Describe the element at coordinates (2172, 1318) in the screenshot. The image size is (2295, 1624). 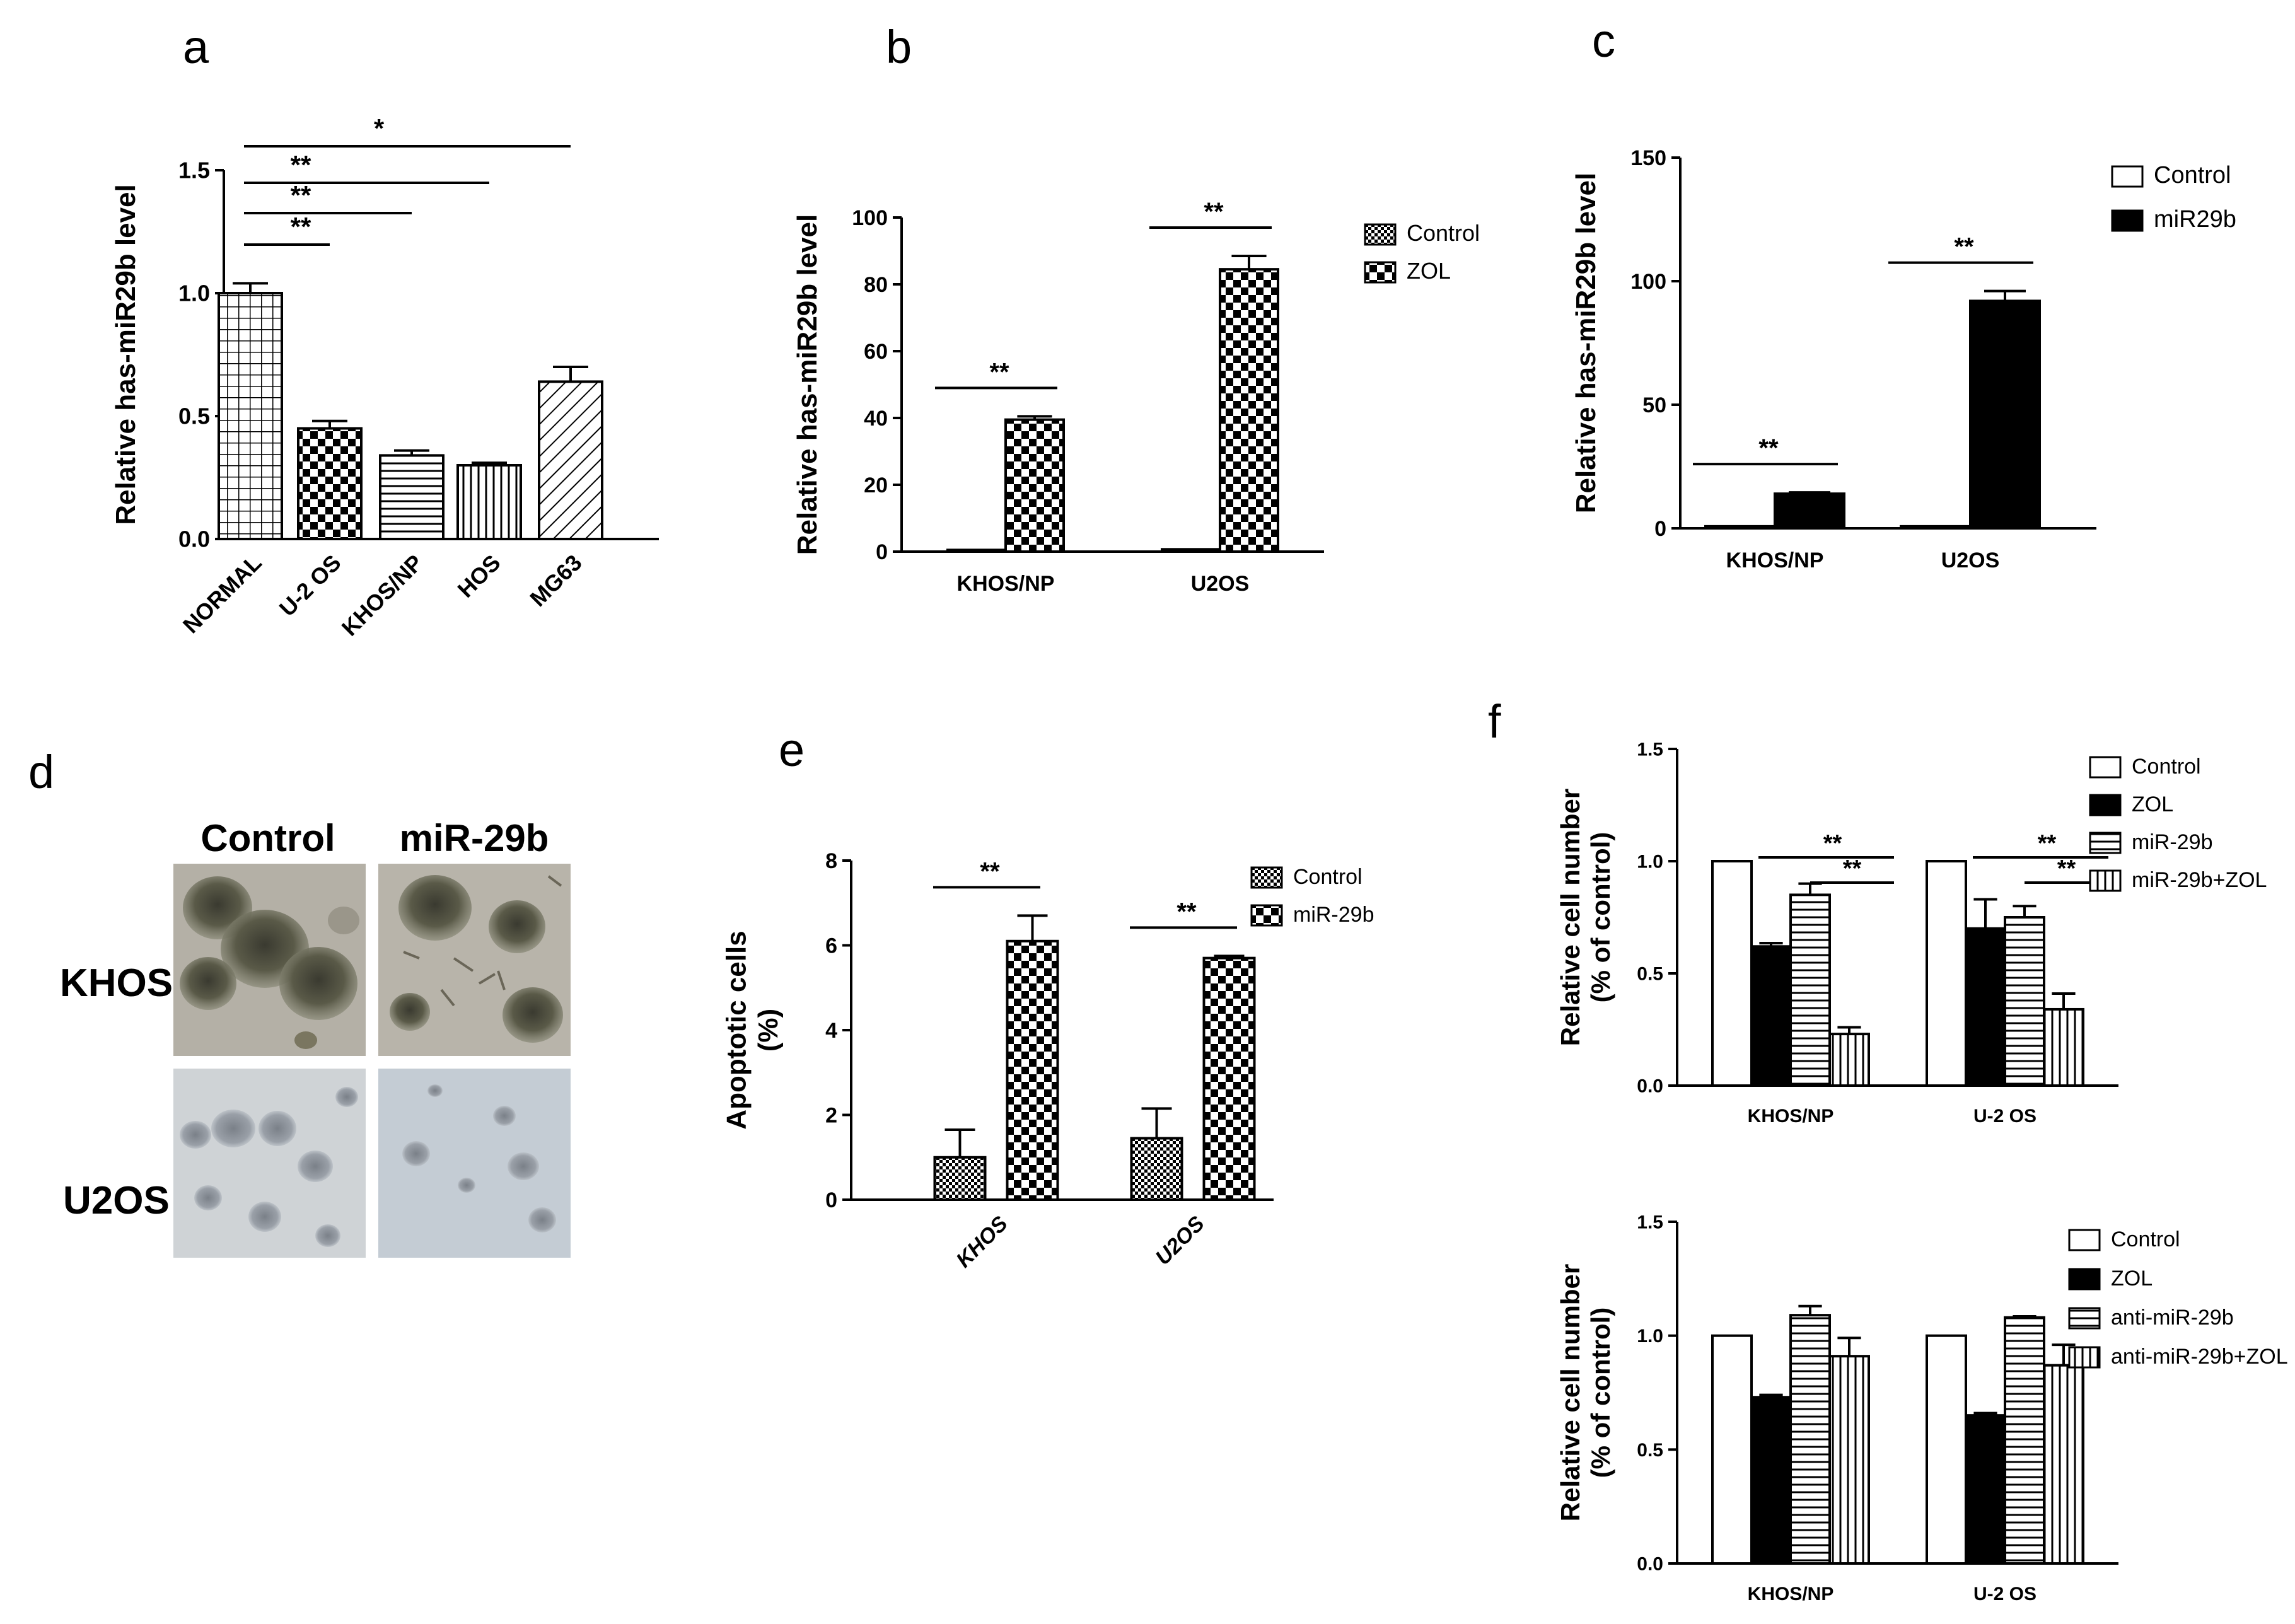
I see `legend-label-anti-mir-29b: anti-miR-29b` at that location.